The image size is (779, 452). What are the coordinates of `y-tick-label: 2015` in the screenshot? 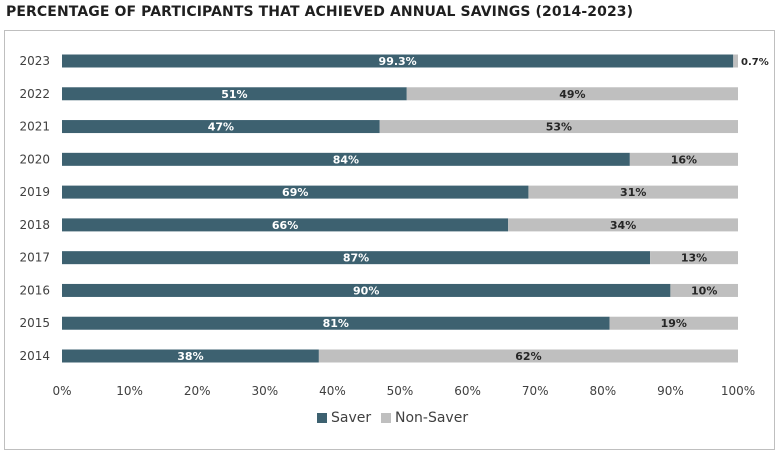 It's located at (34, 323).